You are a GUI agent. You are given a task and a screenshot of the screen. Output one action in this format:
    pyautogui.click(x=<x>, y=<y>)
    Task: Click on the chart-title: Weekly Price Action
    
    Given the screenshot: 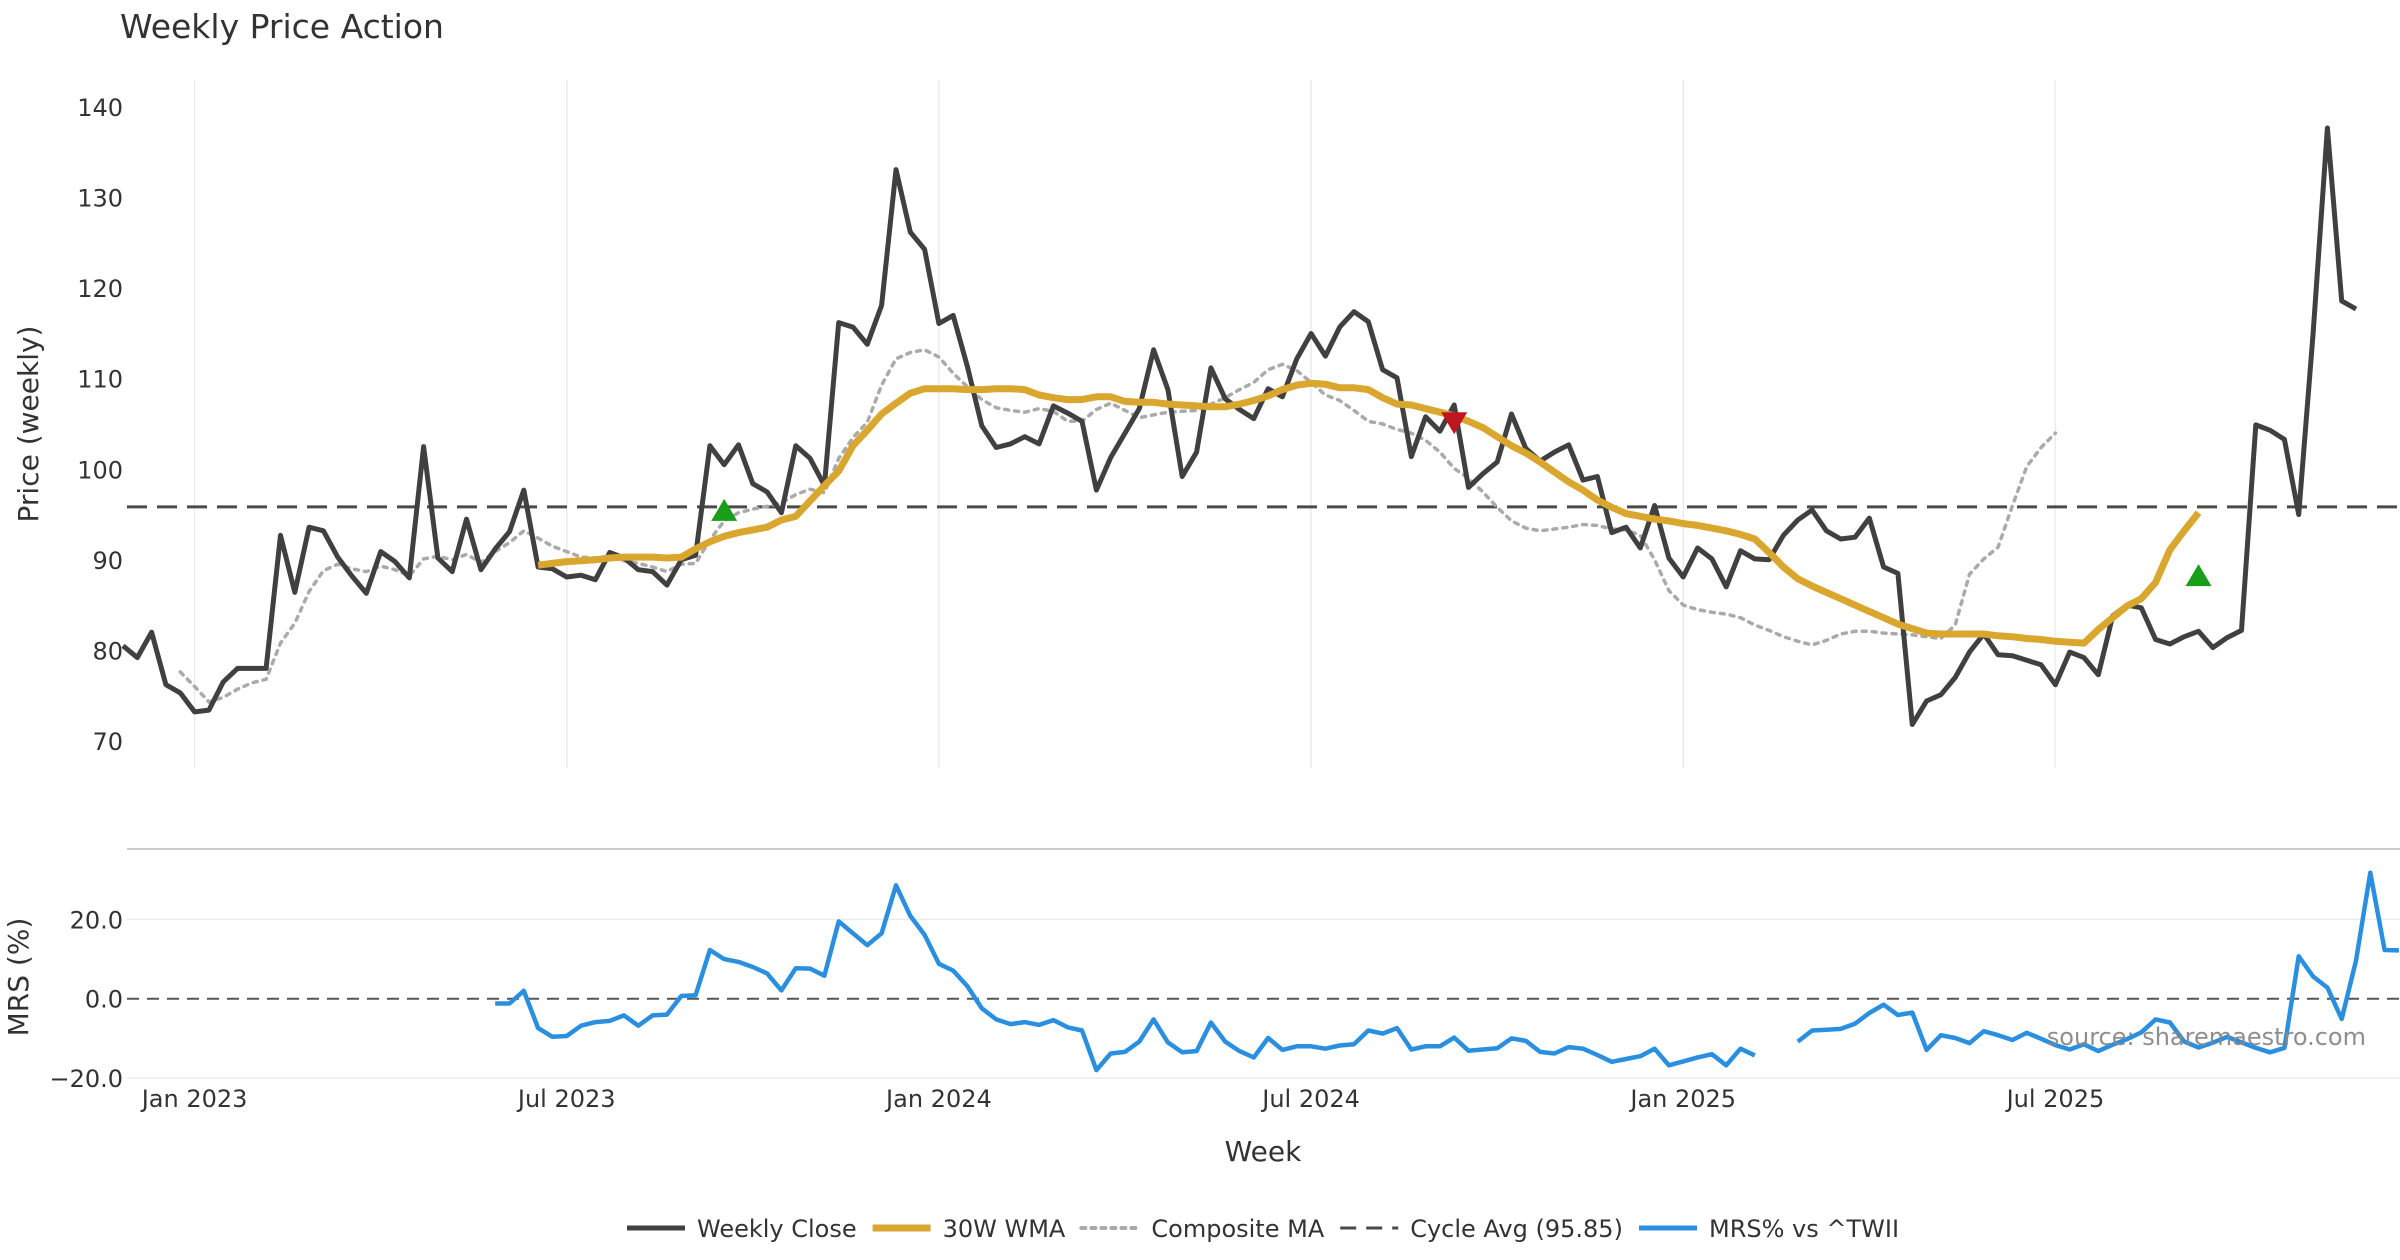 What is the action you would take?
    pyautogui.click(x=282, y=26)
    